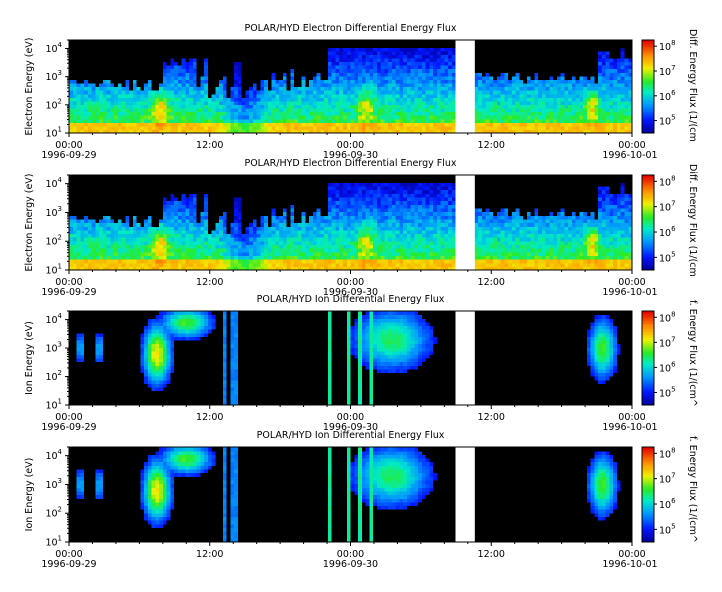  I want to click on colorbar-frame, so click(648, 86).